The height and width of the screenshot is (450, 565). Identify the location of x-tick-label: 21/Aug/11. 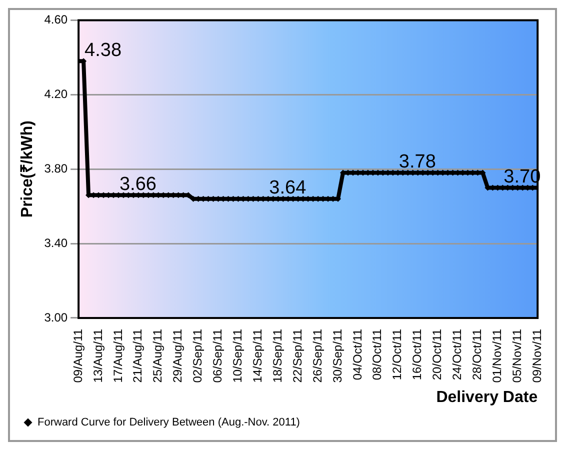
(137, 355).